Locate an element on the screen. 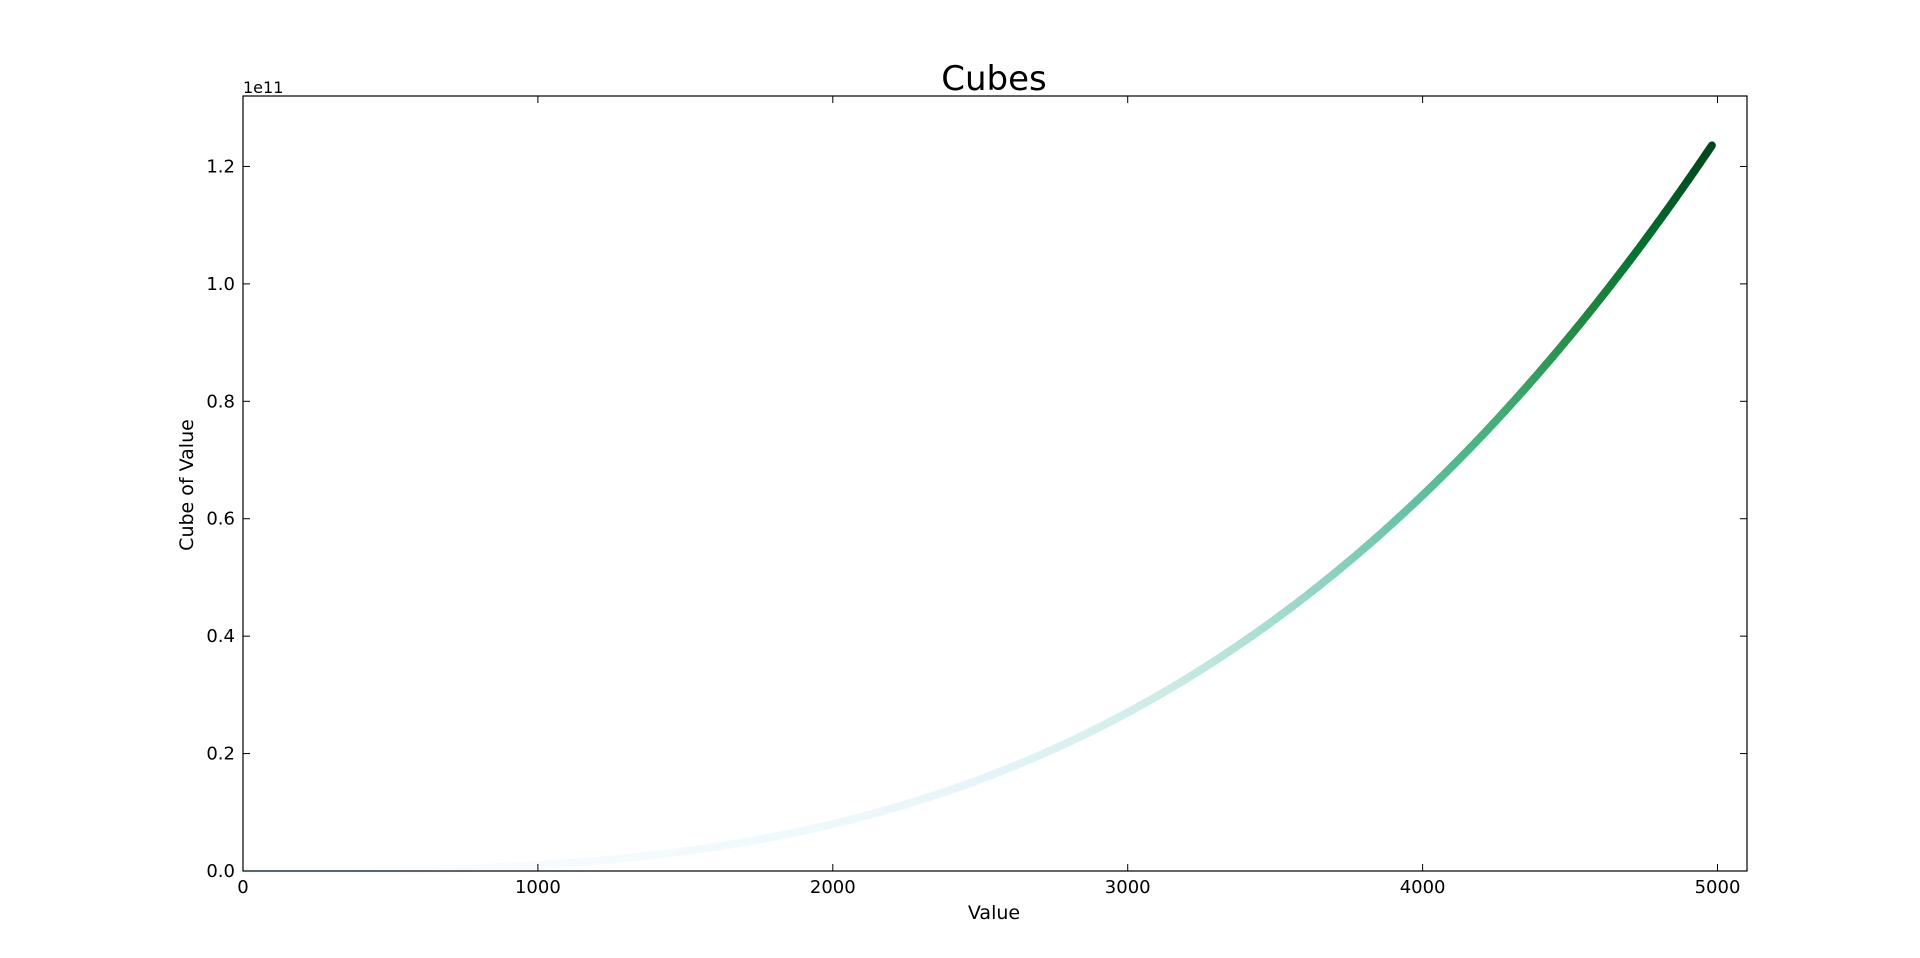 The height and width of the screenshot is (958, 1920). x-tick-label: 0 is located at coordinates (242, 887).